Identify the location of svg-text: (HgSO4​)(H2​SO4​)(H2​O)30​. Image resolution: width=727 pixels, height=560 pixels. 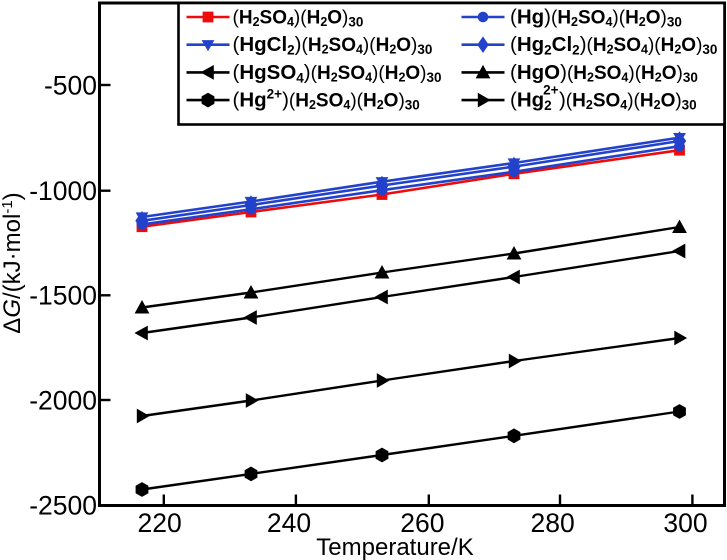
(337, 73).